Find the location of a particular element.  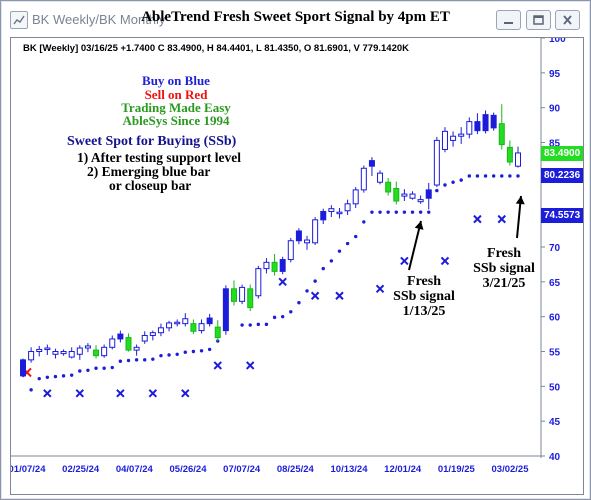

sweet-spot-rule-3: or closeup bar is located at coordinates (150, 185).